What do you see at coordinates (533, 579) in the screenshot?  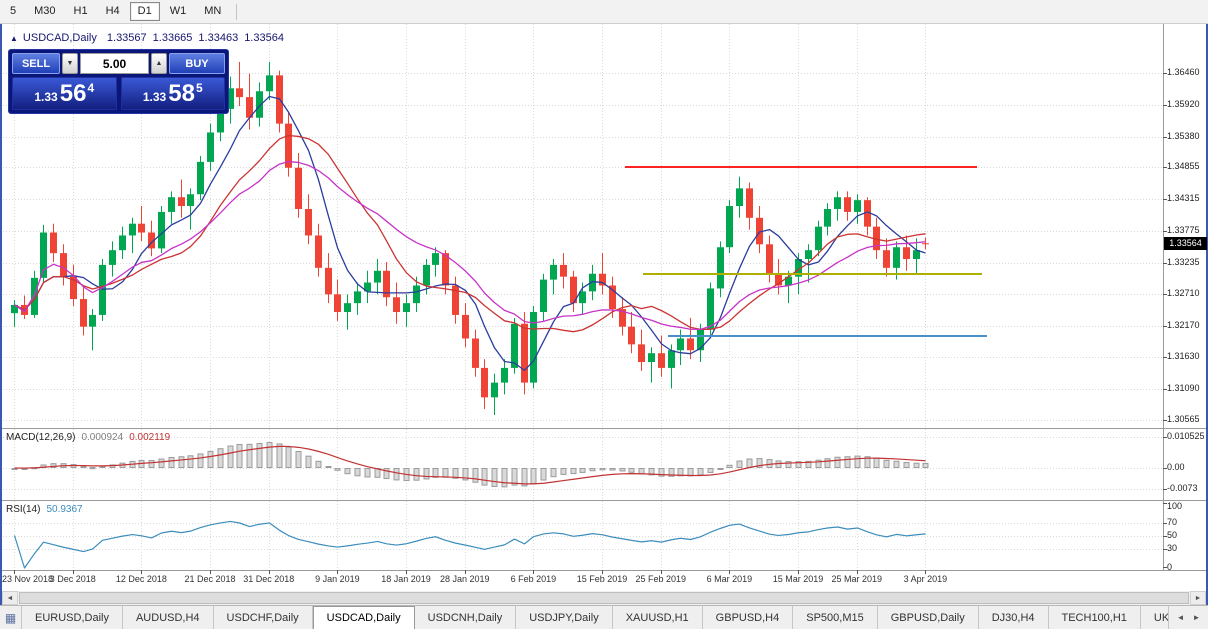 I see `date-label: 6 Feb 2019` at bounding box center [533, 579].